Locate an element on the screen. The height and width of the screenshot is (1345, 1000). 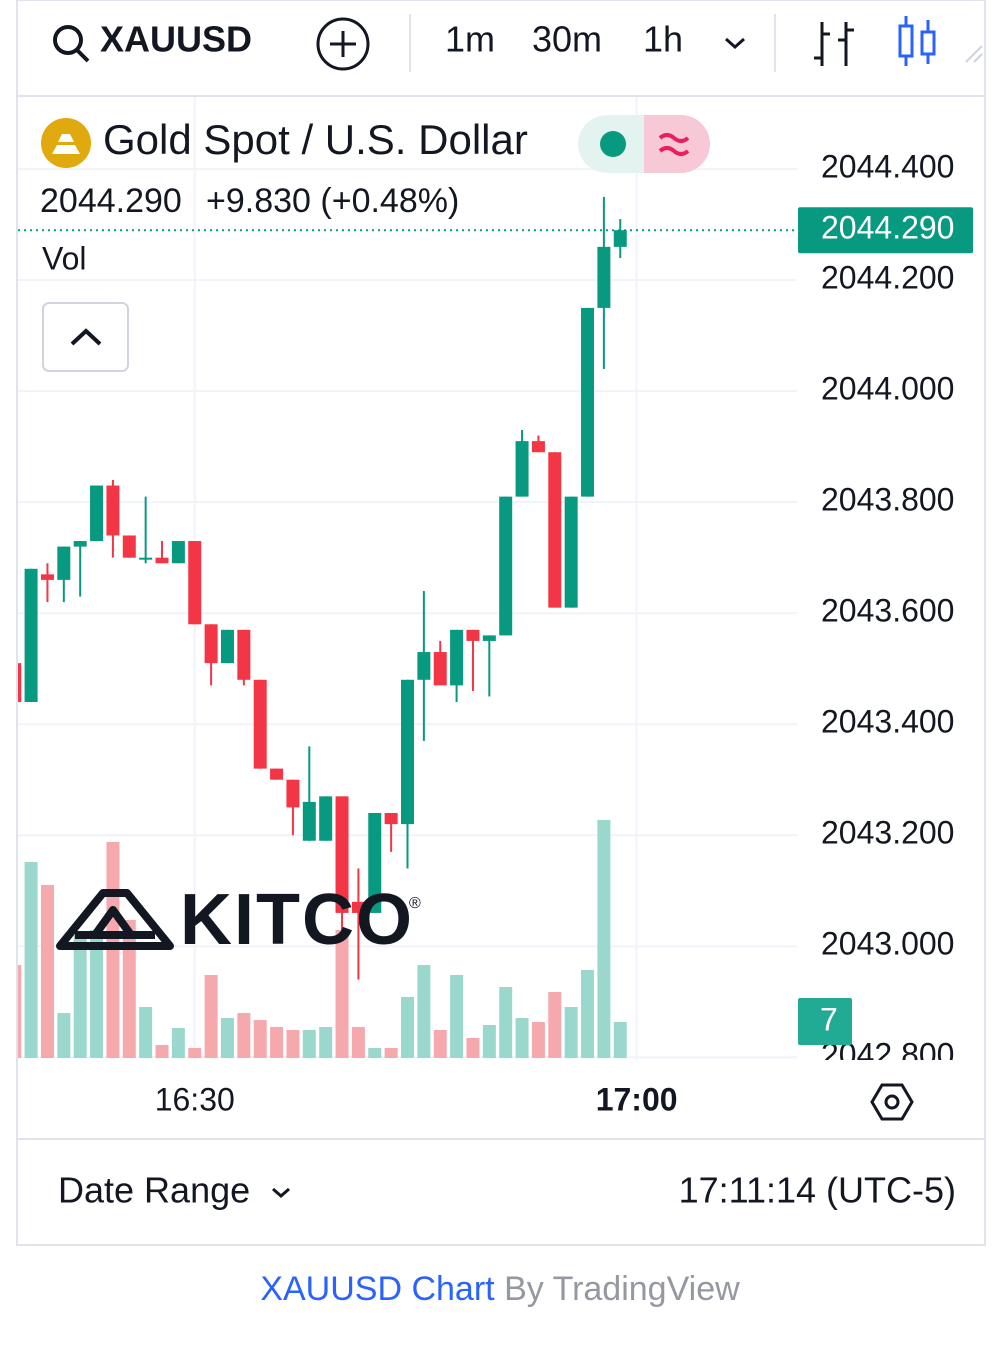
plus-icon is located at coordinates (343, 44).